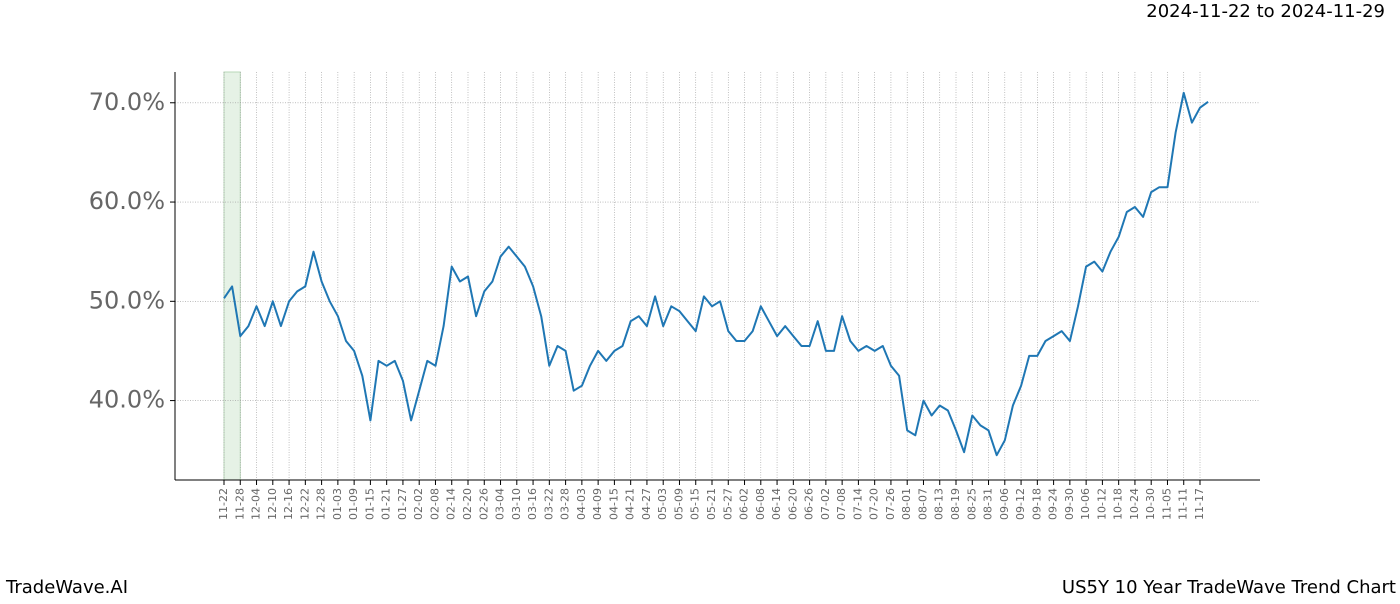 The width and height of the screenshot is (1400, 604). Describe the element at coordinates (256, 504) in the screenshot. I see `x-tick-label: 12-04` at that location.